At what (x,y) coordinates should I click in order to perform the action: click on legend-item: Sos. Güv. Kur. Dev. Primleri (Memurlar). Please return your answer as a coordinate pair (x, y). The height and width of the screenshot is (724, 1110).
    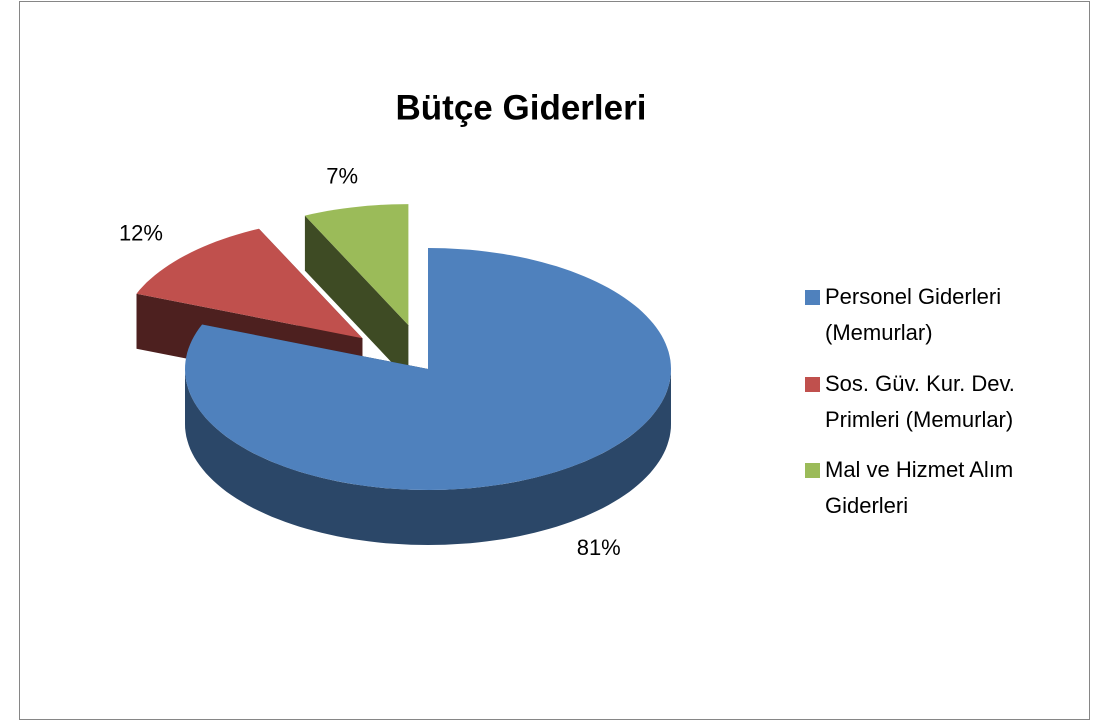
    Looking at the image, I should click on (940, 402).